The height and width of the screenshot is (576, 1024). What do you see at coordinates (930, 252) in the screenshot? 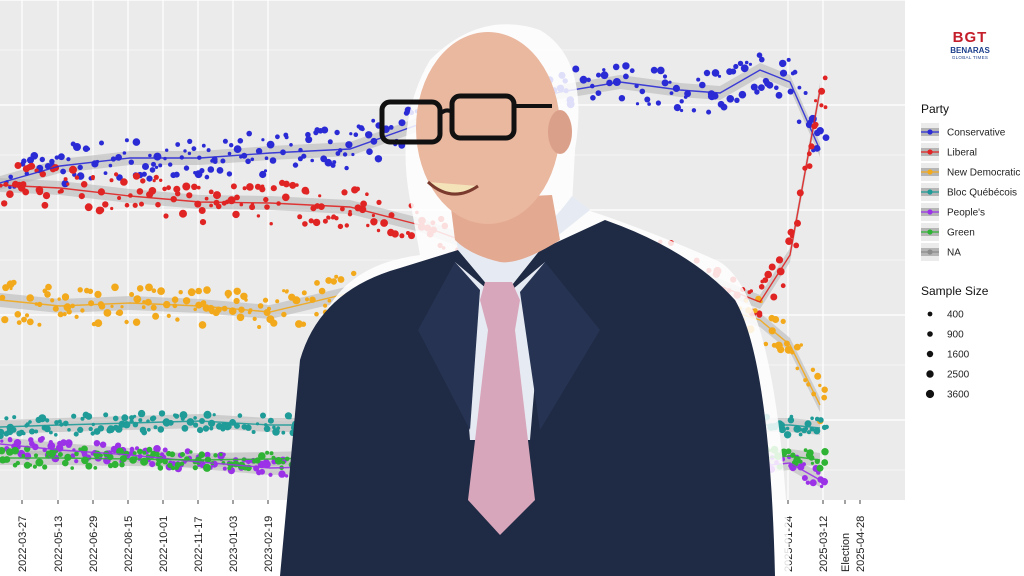
I see `legend-key-dot-na` at bounding box center [930, 252].